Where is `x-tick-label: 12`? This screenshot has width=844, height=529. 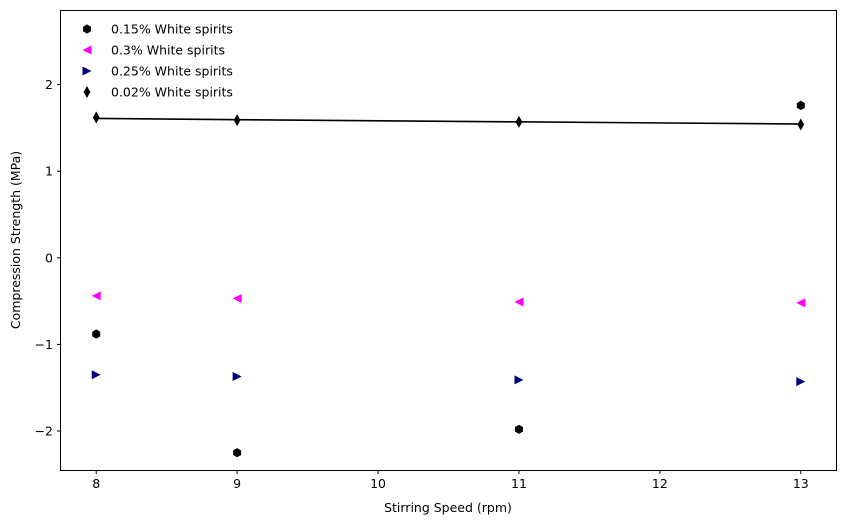 x-tick-label: 12 is located at coordinates (660, 483).